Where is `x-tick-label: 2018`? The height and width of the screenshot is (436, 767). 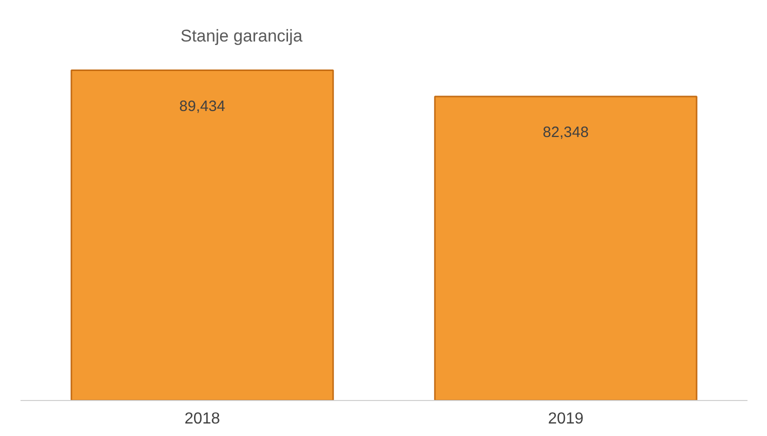
x-tick-label: 2018 is located at coordinates (202, 419).